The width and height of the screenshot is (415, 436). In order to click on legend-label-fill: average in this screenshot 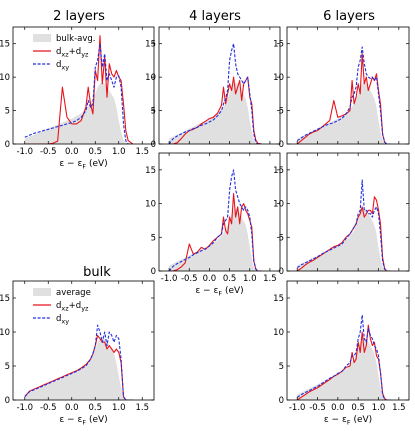, I will do `click(73, 293)`.